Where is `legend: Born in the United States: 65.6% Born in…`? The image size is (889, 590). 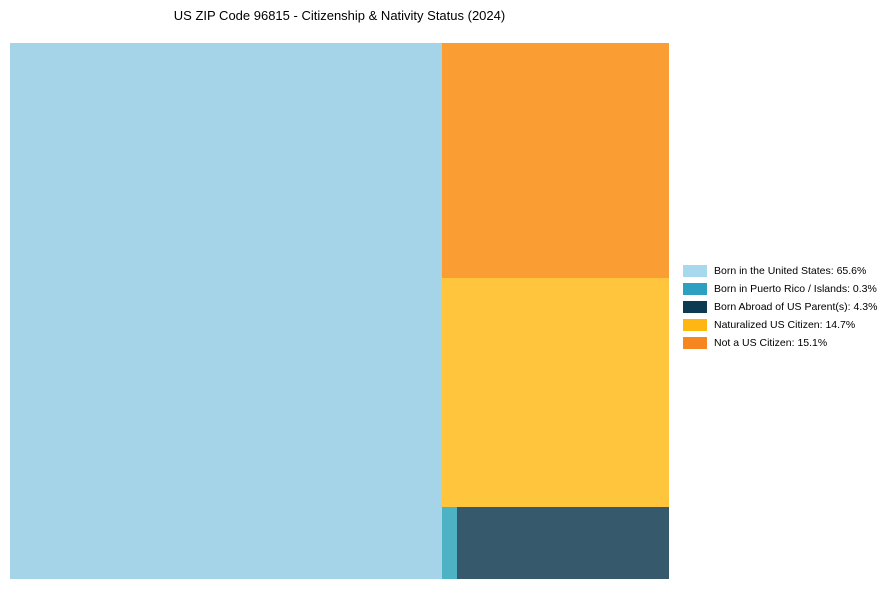 legend: Born in the United States: 65.6% Born in… is located at coordinates (780, 310).